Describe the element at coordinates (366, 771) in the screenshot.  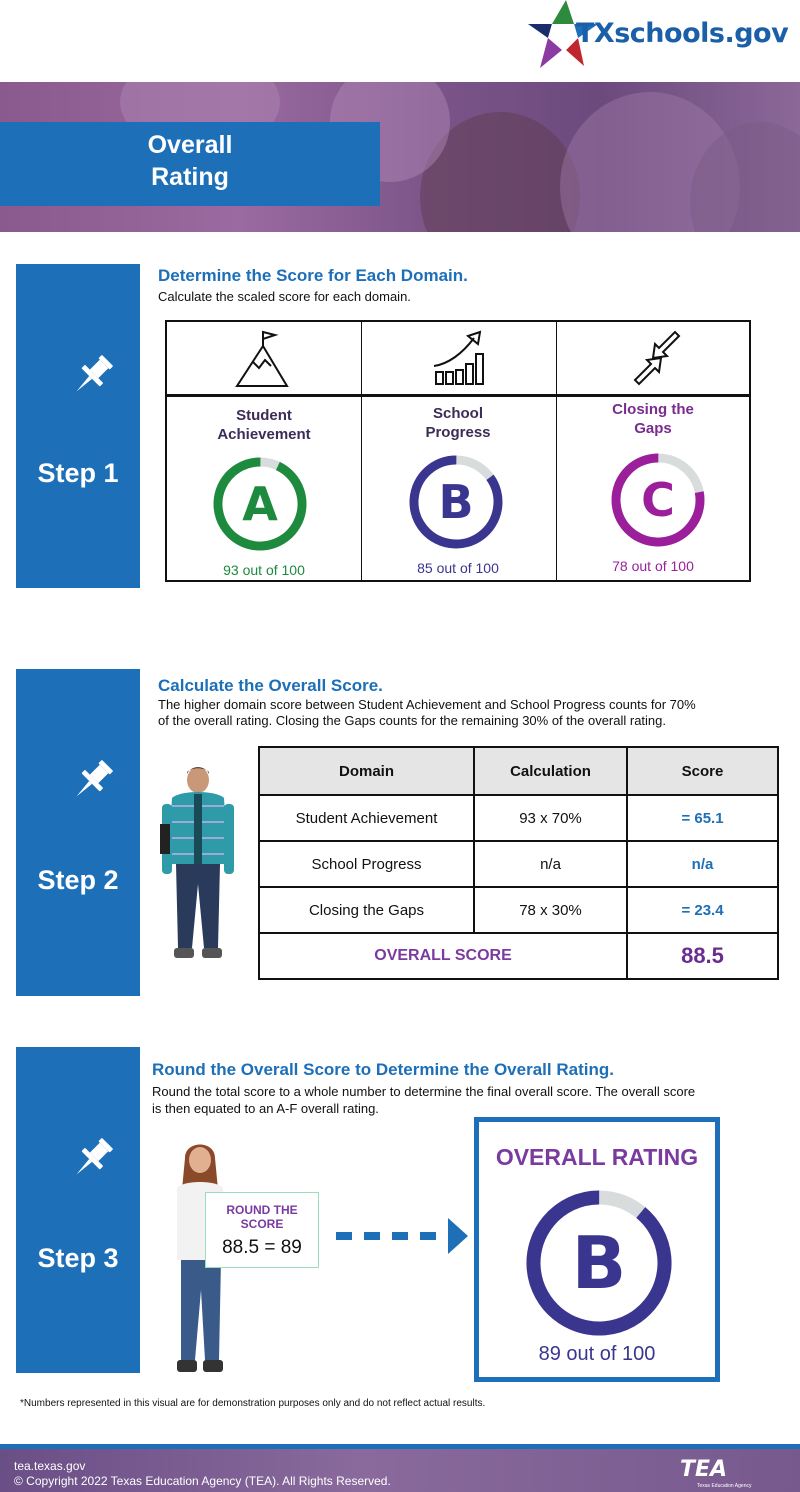
I see `column-header-domain: Domain` at that location.